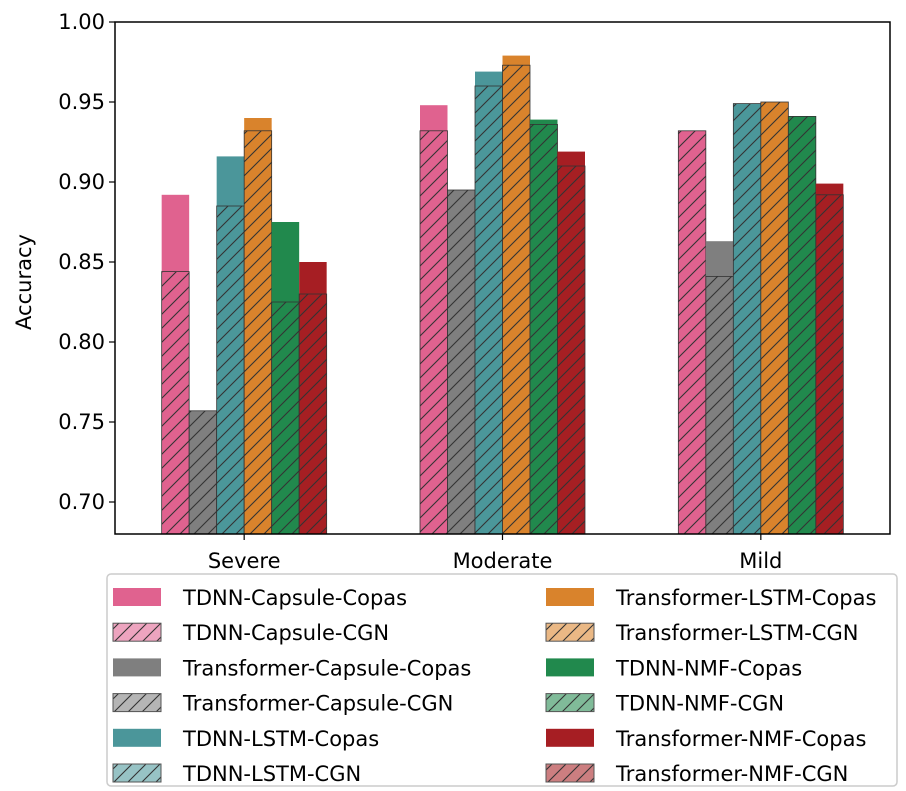 The height and width of the screenshot is (791, 906). I want to click on y-axis: 0.70 0.75 0.80 0.85 0.90 0.95 1.00, so click(86, 262).